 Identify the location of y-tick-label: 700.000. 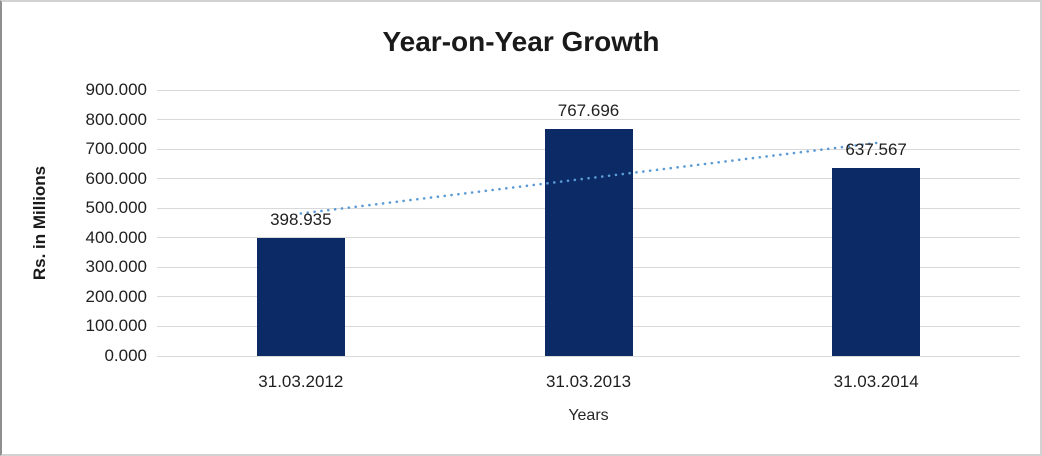
(116, 149).